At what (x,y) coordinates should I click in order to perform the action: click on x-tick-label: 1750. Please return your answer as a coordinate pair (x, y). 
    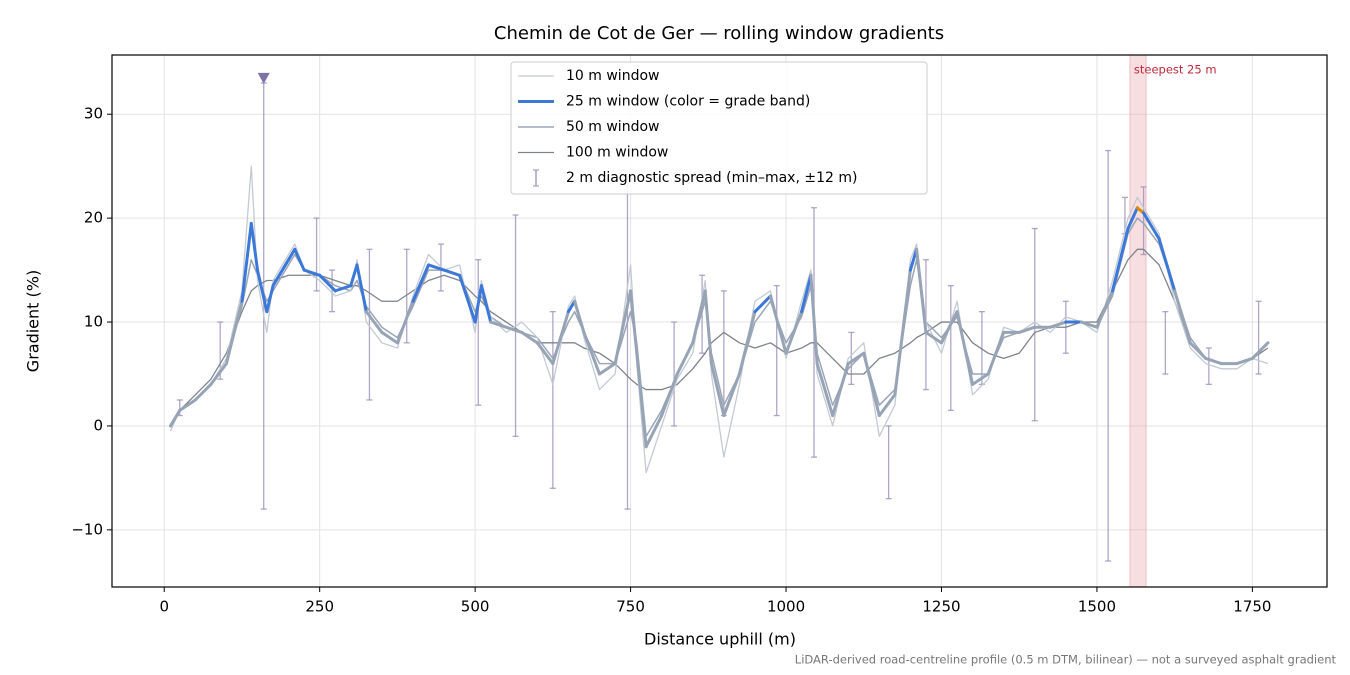
    Looking at the image, I should click on (1252, 607).